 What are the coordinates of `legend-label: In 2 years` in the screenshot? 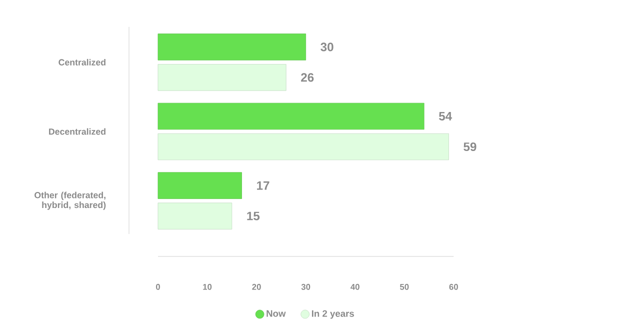 It's located at (333, 314).